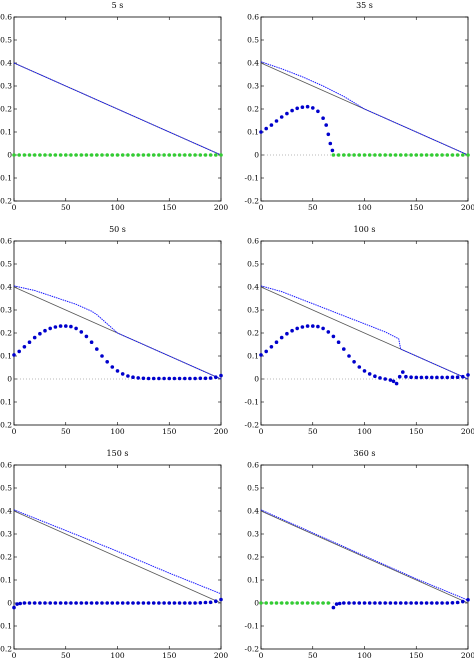  What do you see at coordinates (467, 207) in the screenshot?
I see `x-tick-label: 200` at bounding box center [467, 207].